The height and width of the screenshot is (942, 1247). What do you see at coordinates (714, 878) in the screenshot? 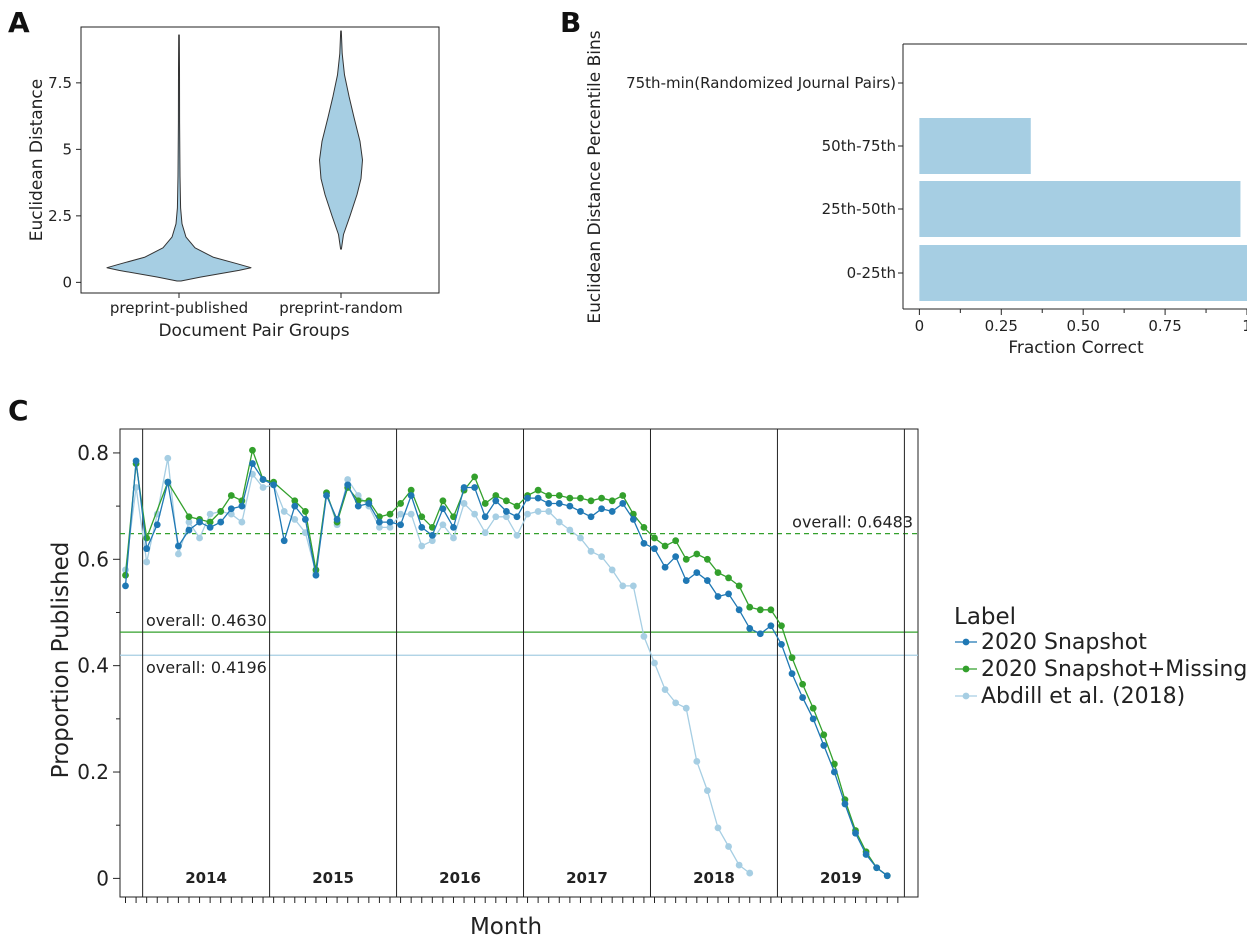
I see `c-year-label: 2018` at bounding box center [714, 878].